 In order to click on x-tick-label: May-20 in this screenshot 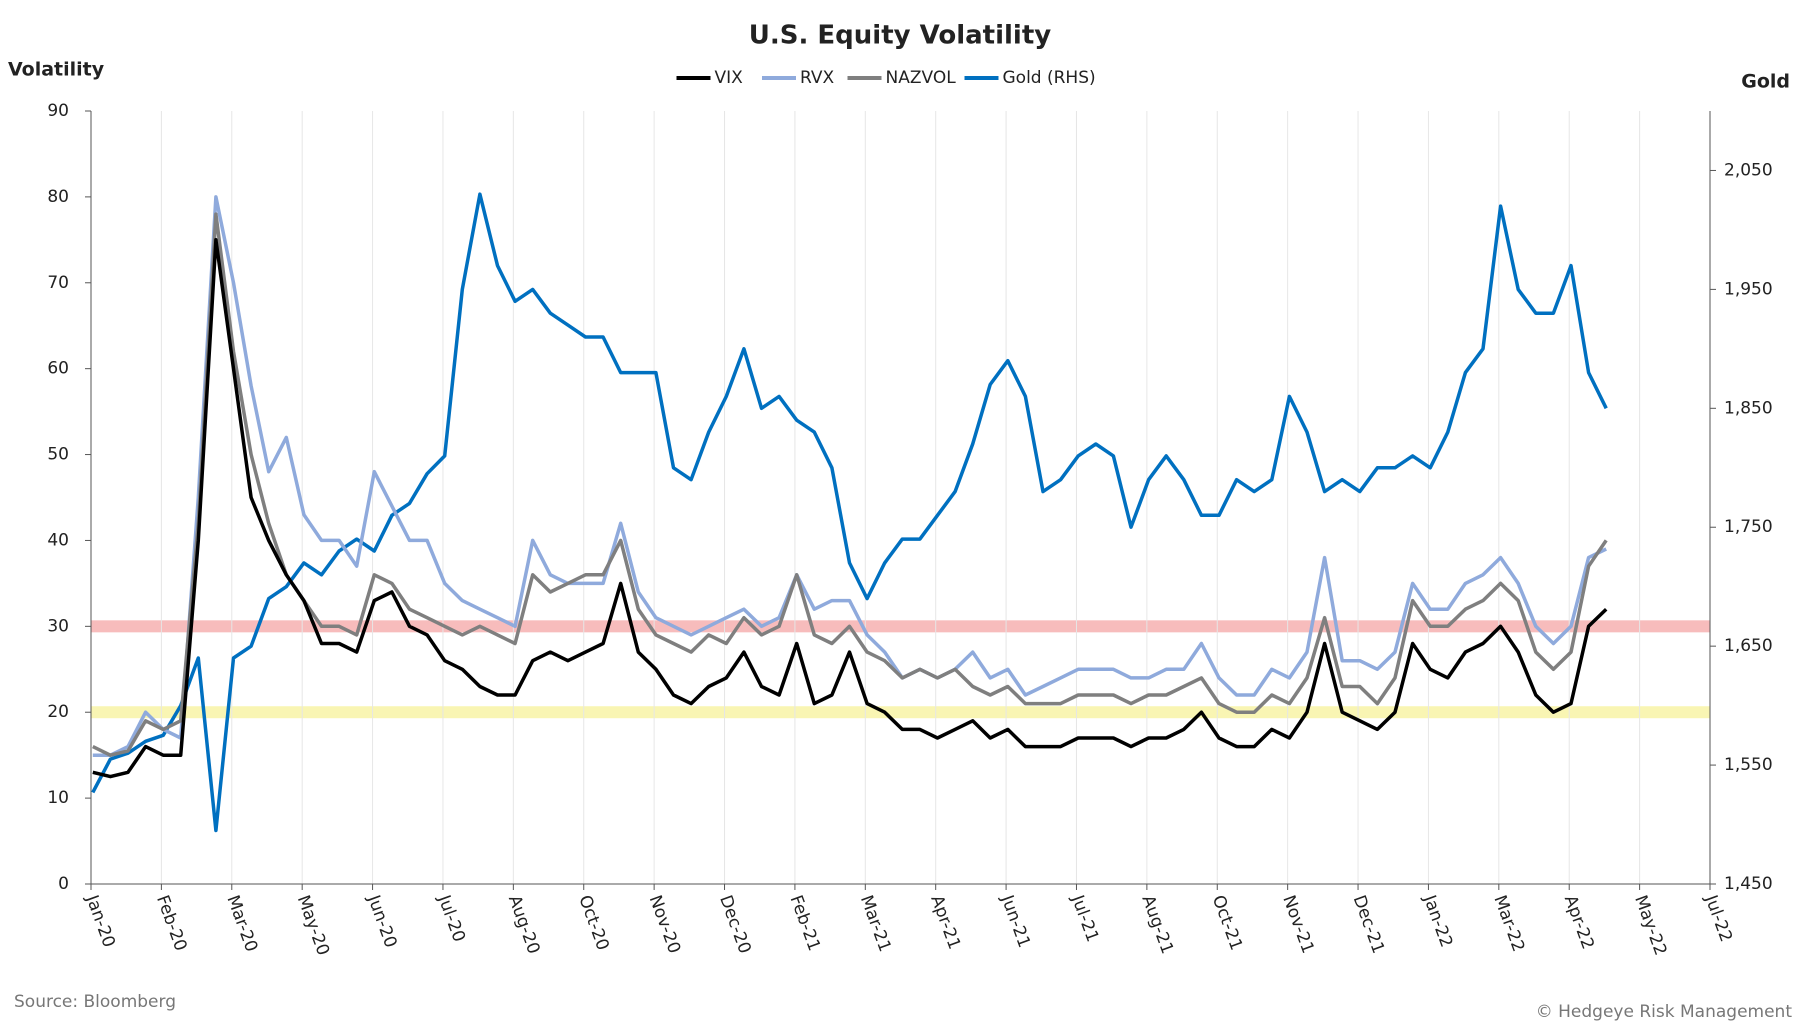, I will do `click(313, 926)`.